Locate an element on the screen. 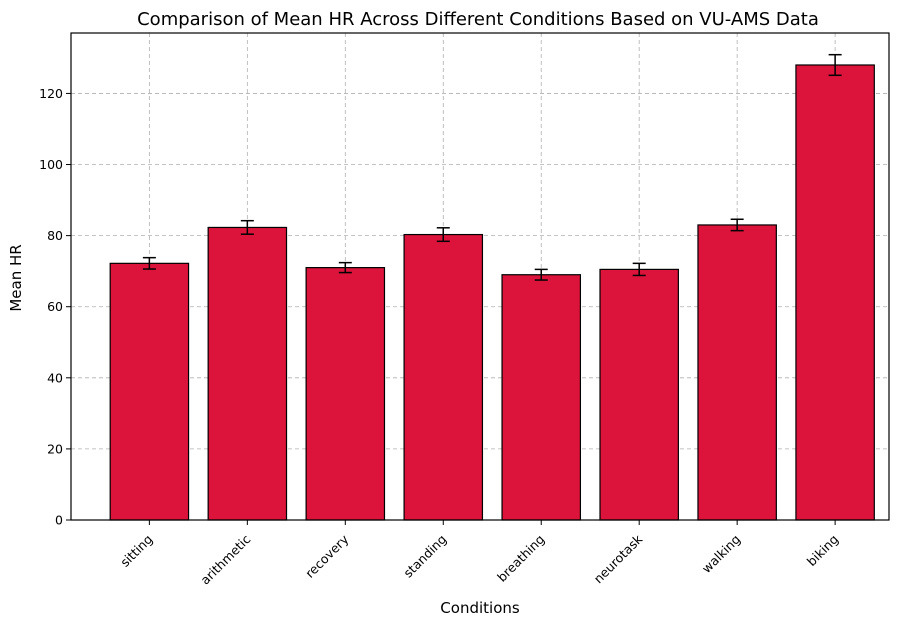 Image resolution: width=897 pixels, height=624 pixels. x-tick-label: standing is located at coordinates (424, 556).